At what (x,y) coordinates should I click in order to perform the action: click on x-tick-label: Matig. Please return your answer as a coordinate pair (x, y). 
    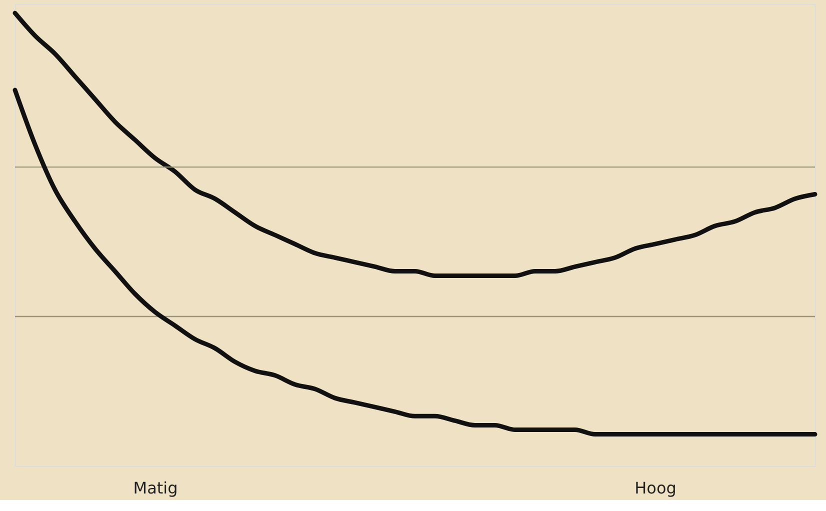
    Looking at the image, I should click on (155, 488).